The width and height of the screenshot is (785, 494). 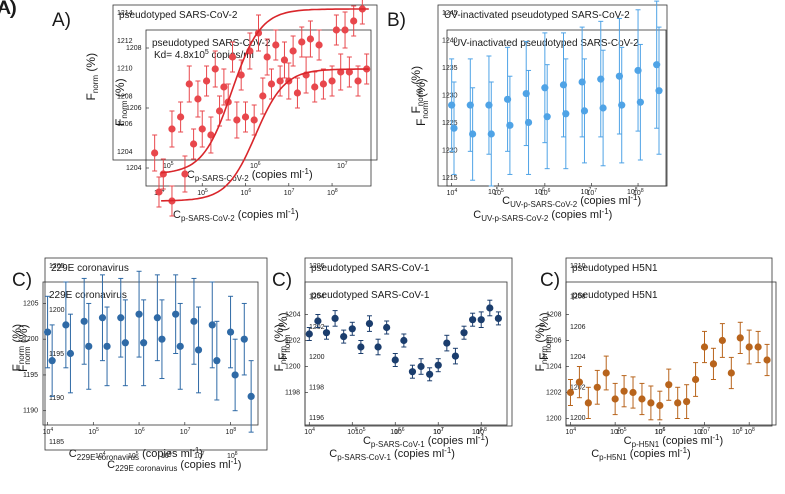 I want to click on back-x-axis-label-part: -1, so click(x=634, y=197).